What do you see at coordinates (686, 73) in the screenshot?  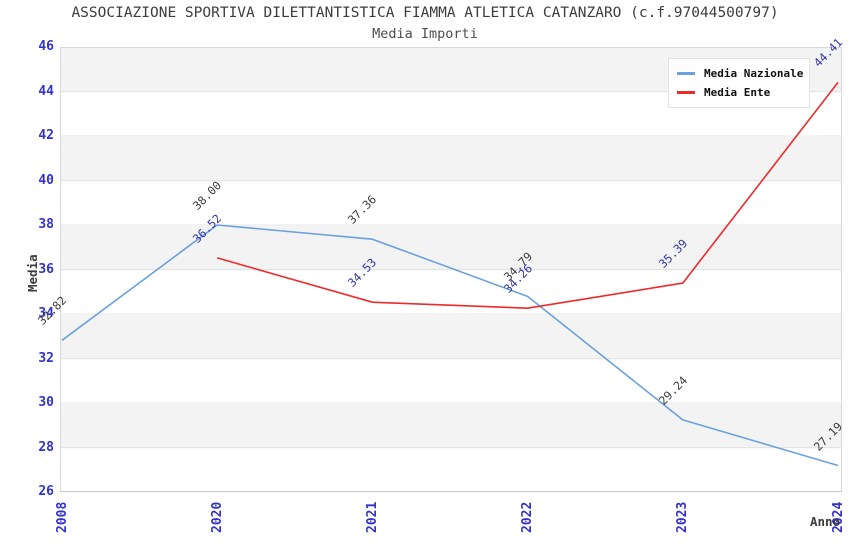 I see `media-nazionale-line-swatch-icon` at bounding box center [686, 73].